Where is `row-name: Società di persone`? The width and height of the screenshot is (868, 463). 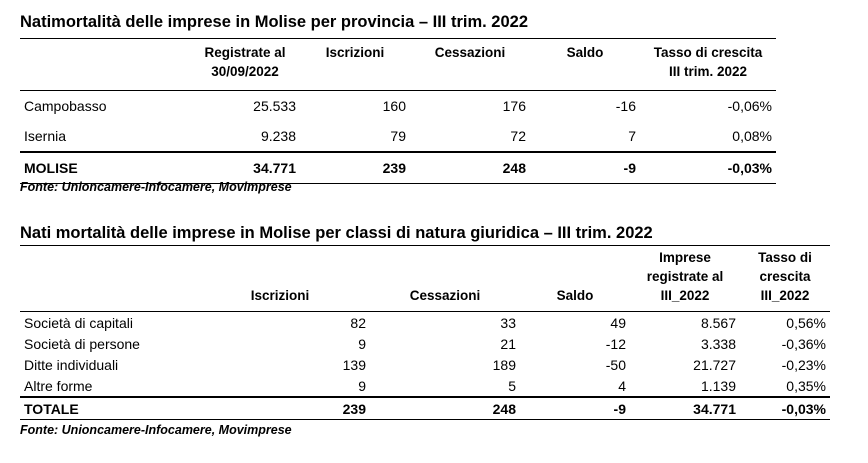 row-name: Società di persone is located at coordinates (82, 343).